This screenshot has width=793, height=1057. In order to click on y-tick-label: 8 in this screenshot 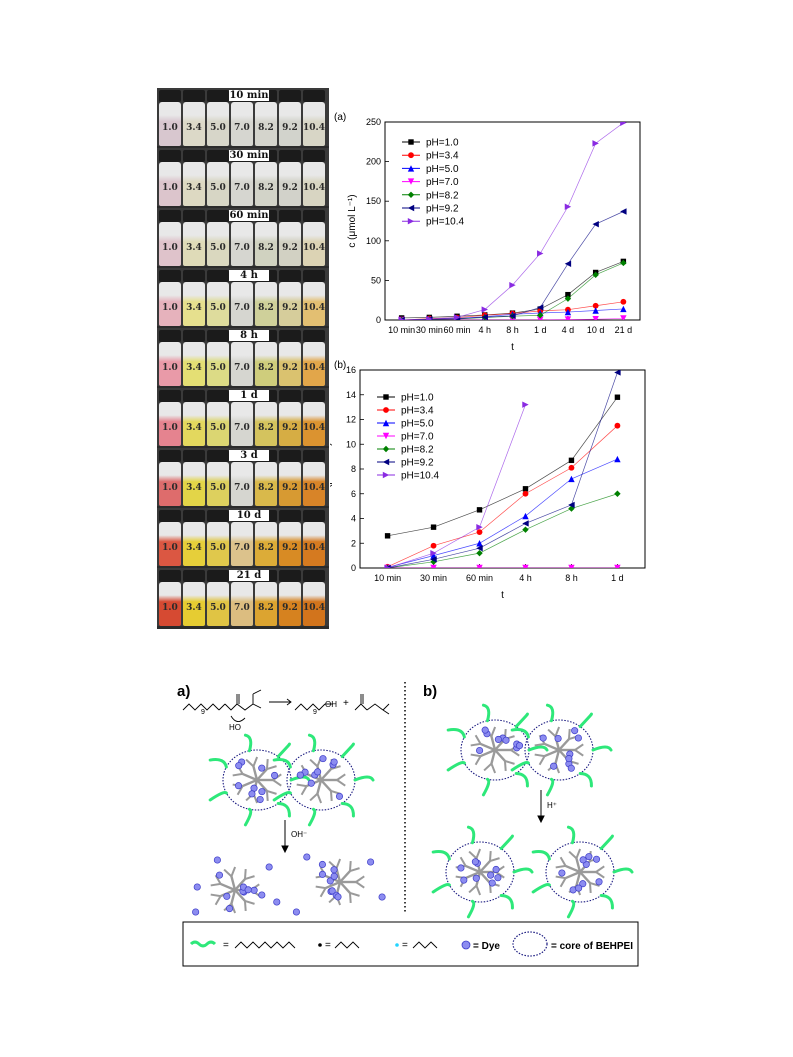, I will do `click(353, 469)`.